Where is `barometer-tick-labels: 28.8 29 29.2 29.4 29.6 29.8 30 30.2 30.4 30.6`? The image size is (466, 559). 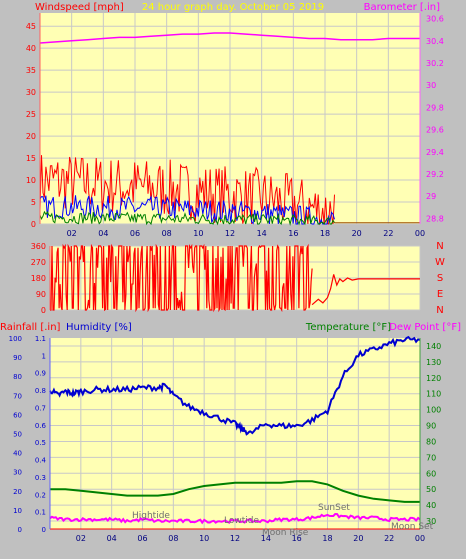 barometer-tick-labels: 28.8 29 29.2 29.4 29.6 29.8 30 30.2 30.4 30.6 is located at coordinates (435, 119).